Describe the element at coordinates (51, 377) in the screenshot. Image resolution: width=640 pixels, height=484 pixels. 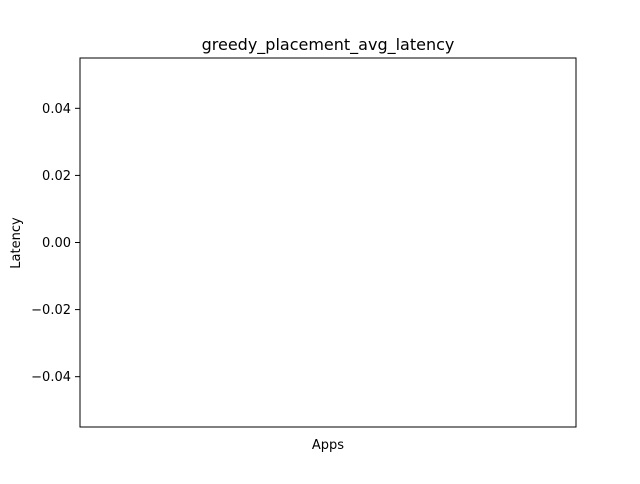
I see `y-tick-label: −0.04` at that location.